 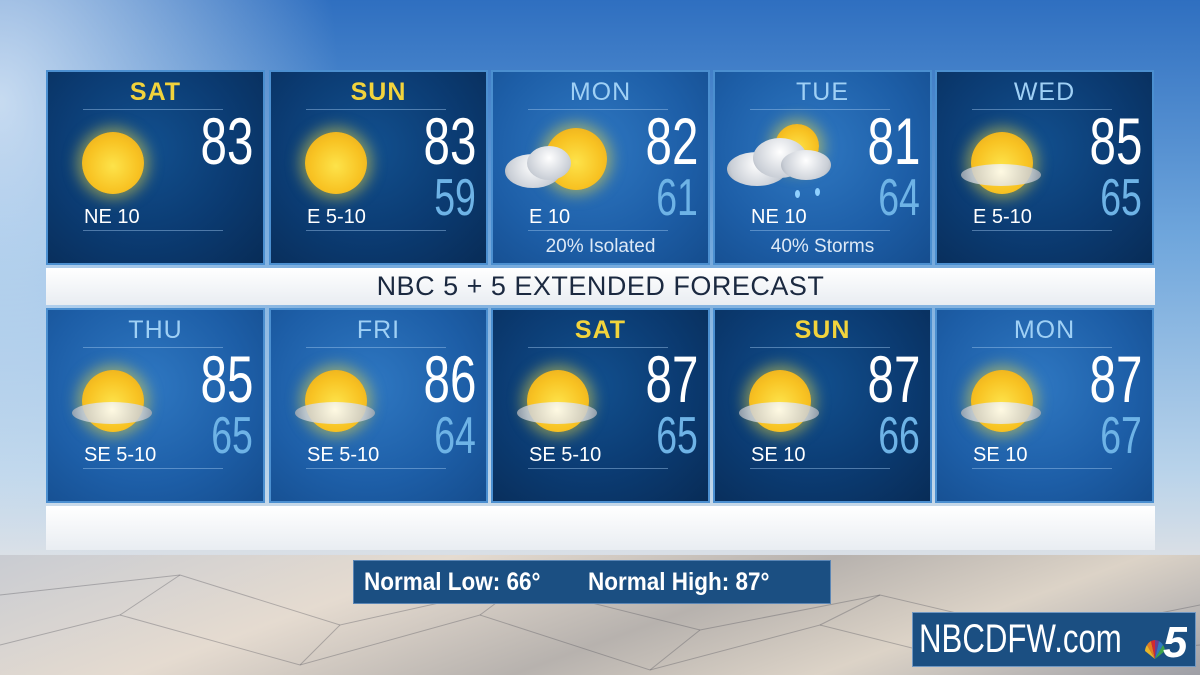 I want to click on forecast-panel-sat: SAT 87 65 SE 5-10, so click(x=600, y=405).